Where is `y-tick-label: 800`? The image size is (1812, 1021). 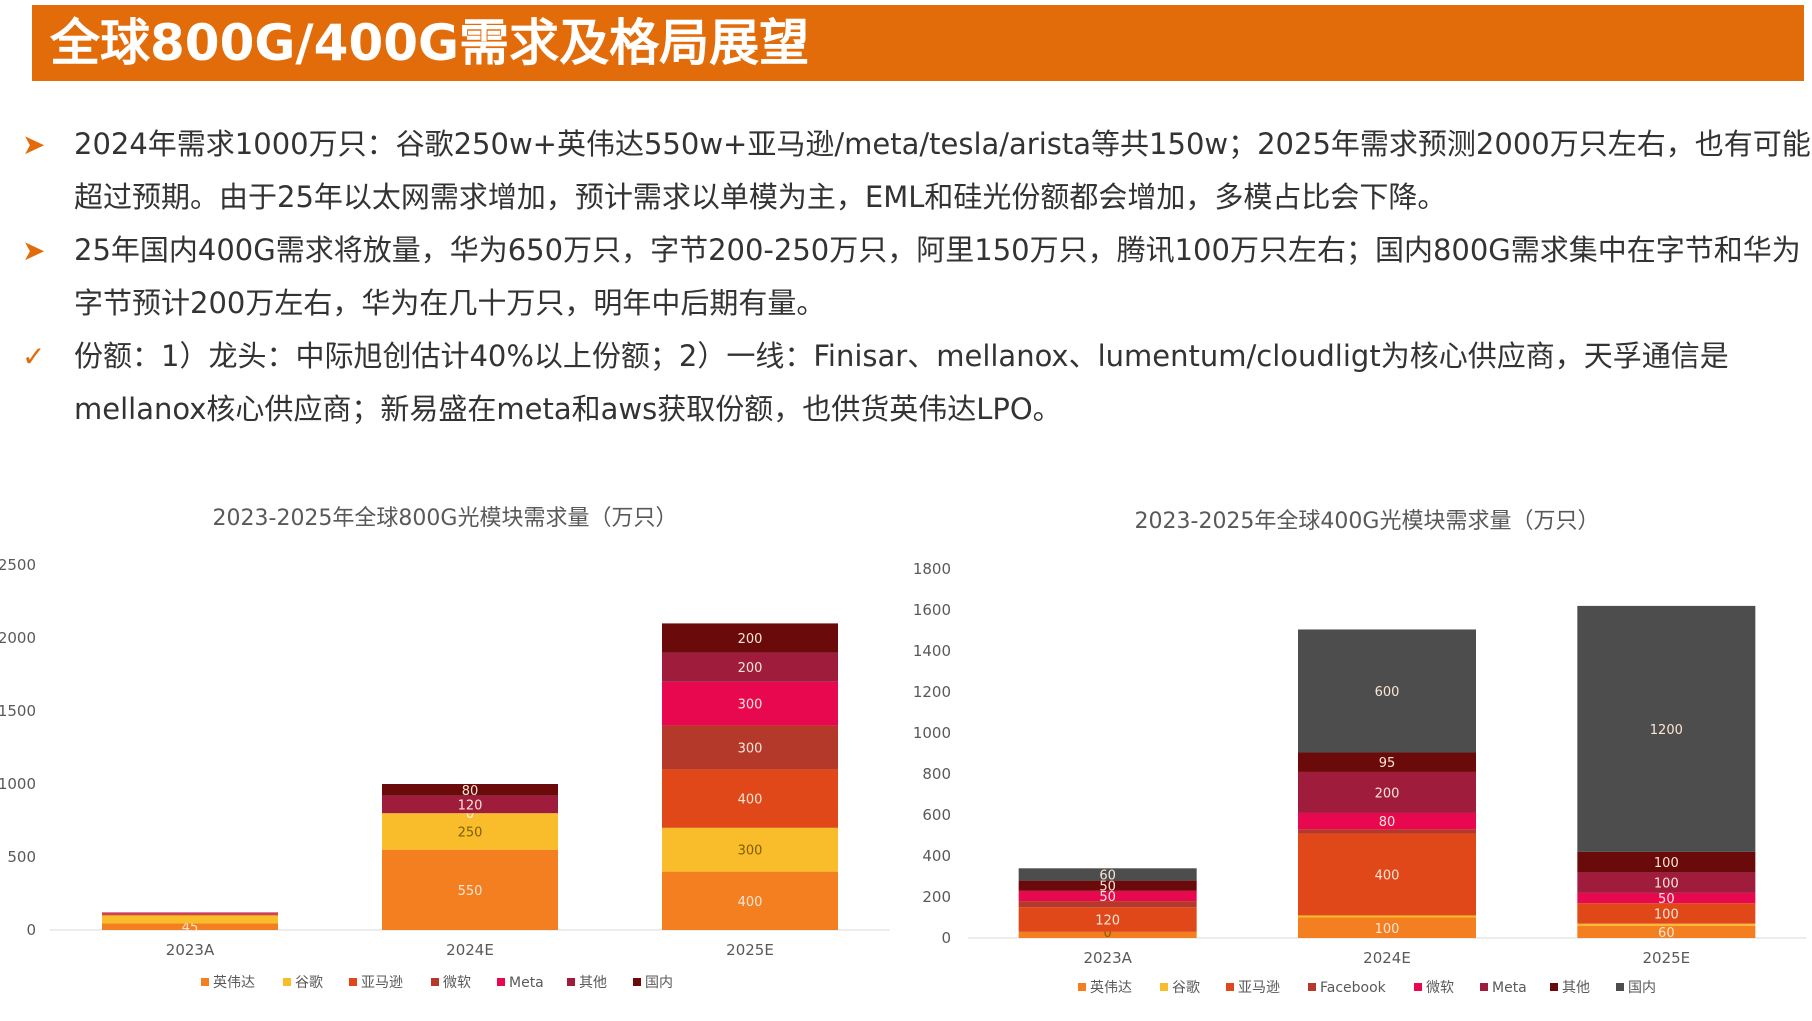
y-tick-label: 800 is located at coordinates (936, 774).